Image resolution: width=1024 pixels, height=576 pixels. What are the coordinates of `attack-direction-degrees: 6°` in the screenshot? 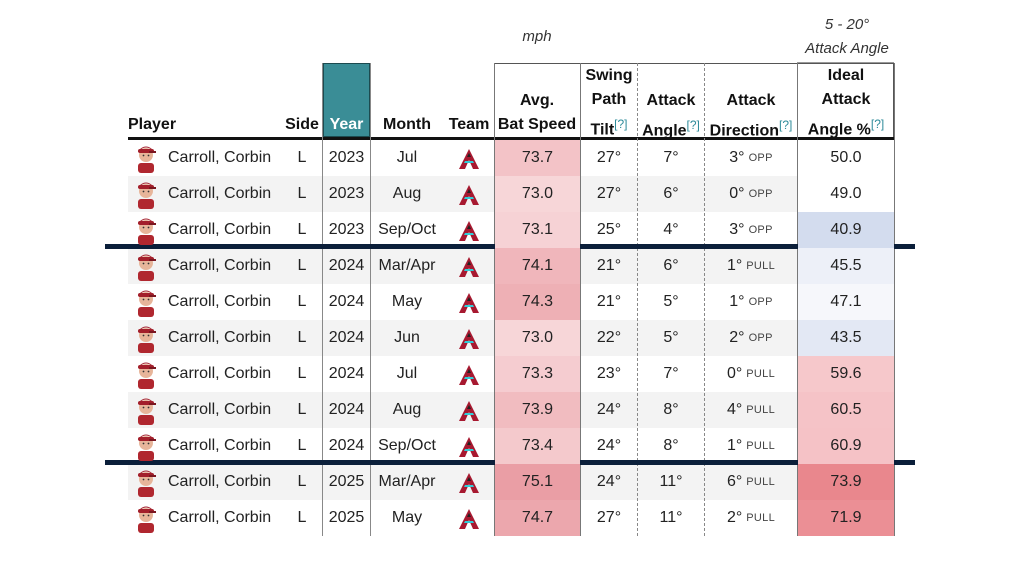 It's located at (734, 481).